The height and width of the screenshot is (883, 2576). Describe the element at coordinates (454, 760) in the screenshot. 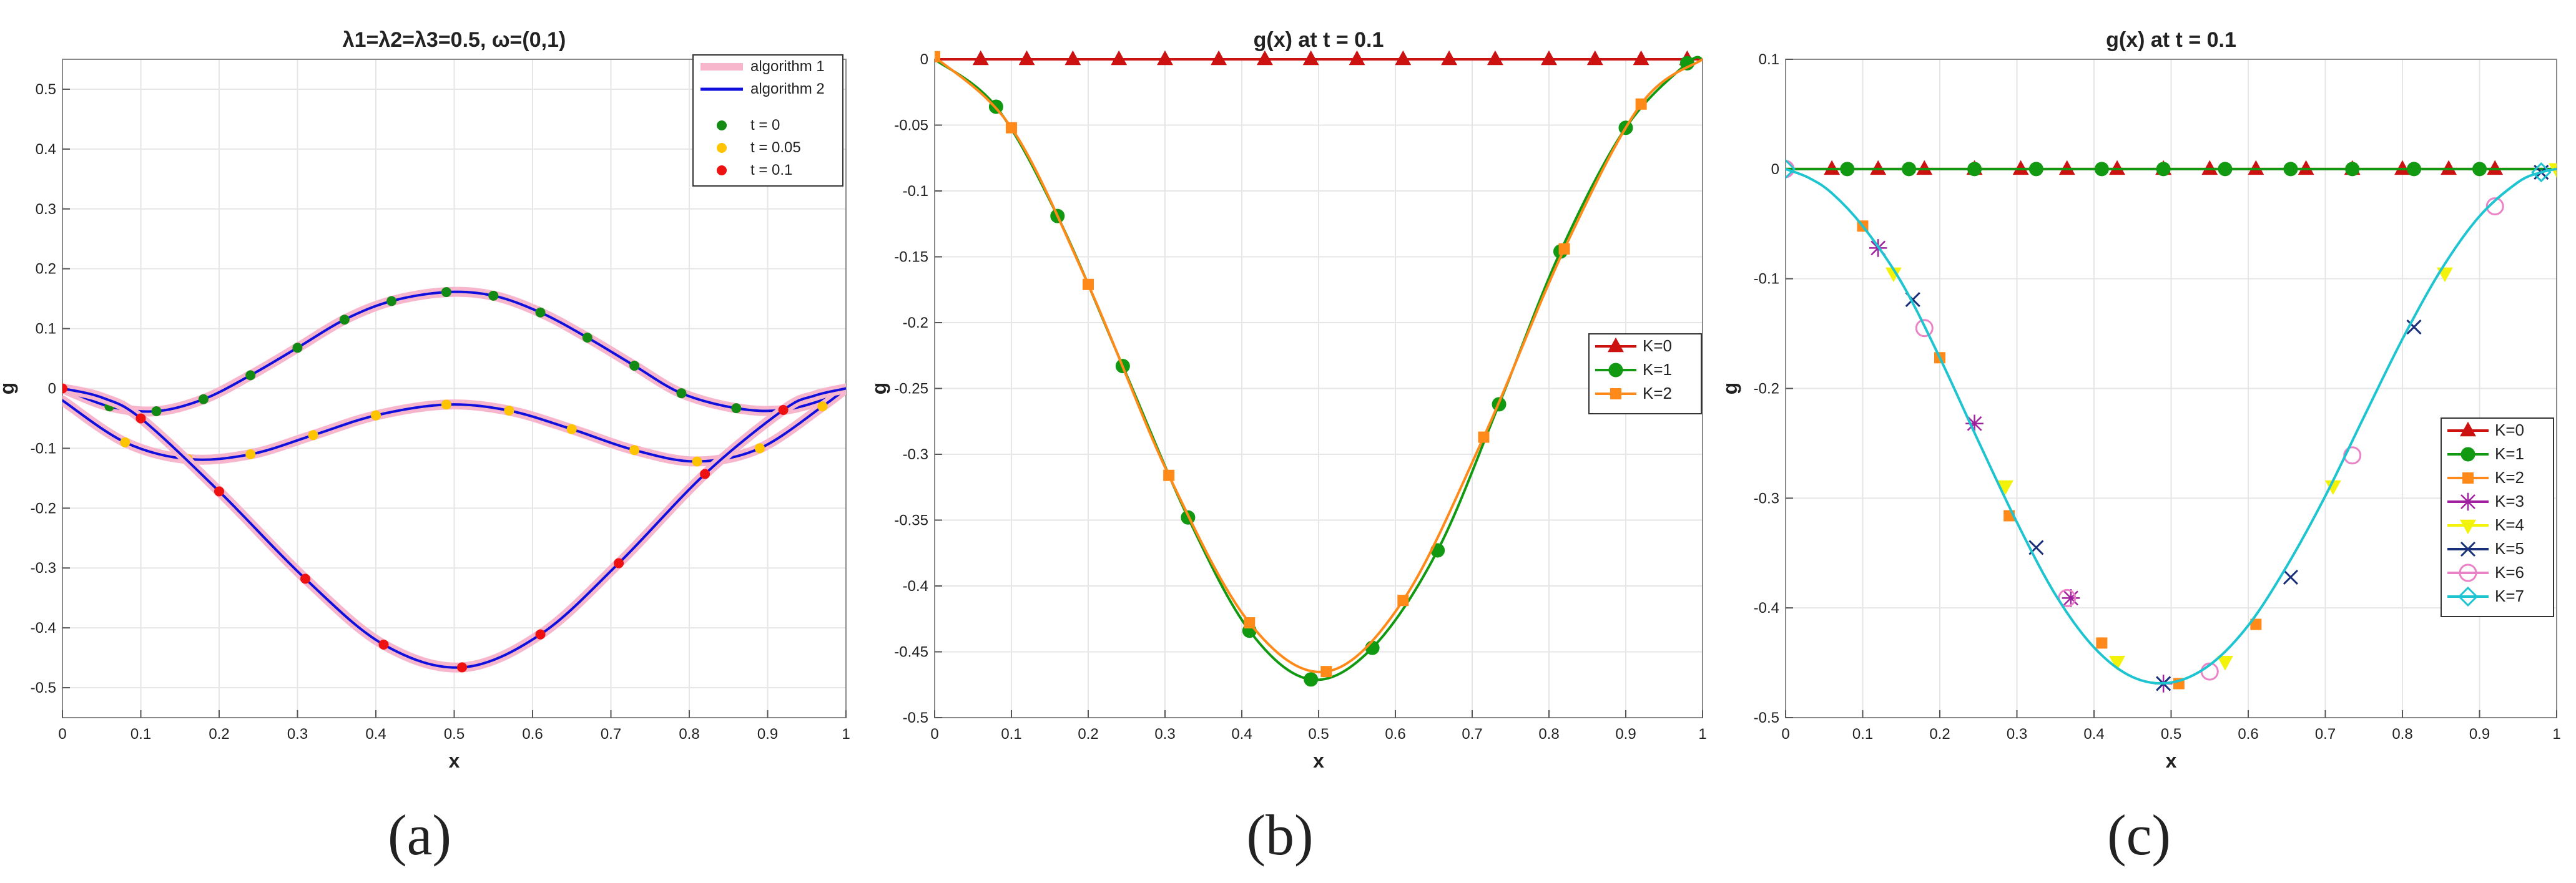

I see `x-axis-label: x` at that location.